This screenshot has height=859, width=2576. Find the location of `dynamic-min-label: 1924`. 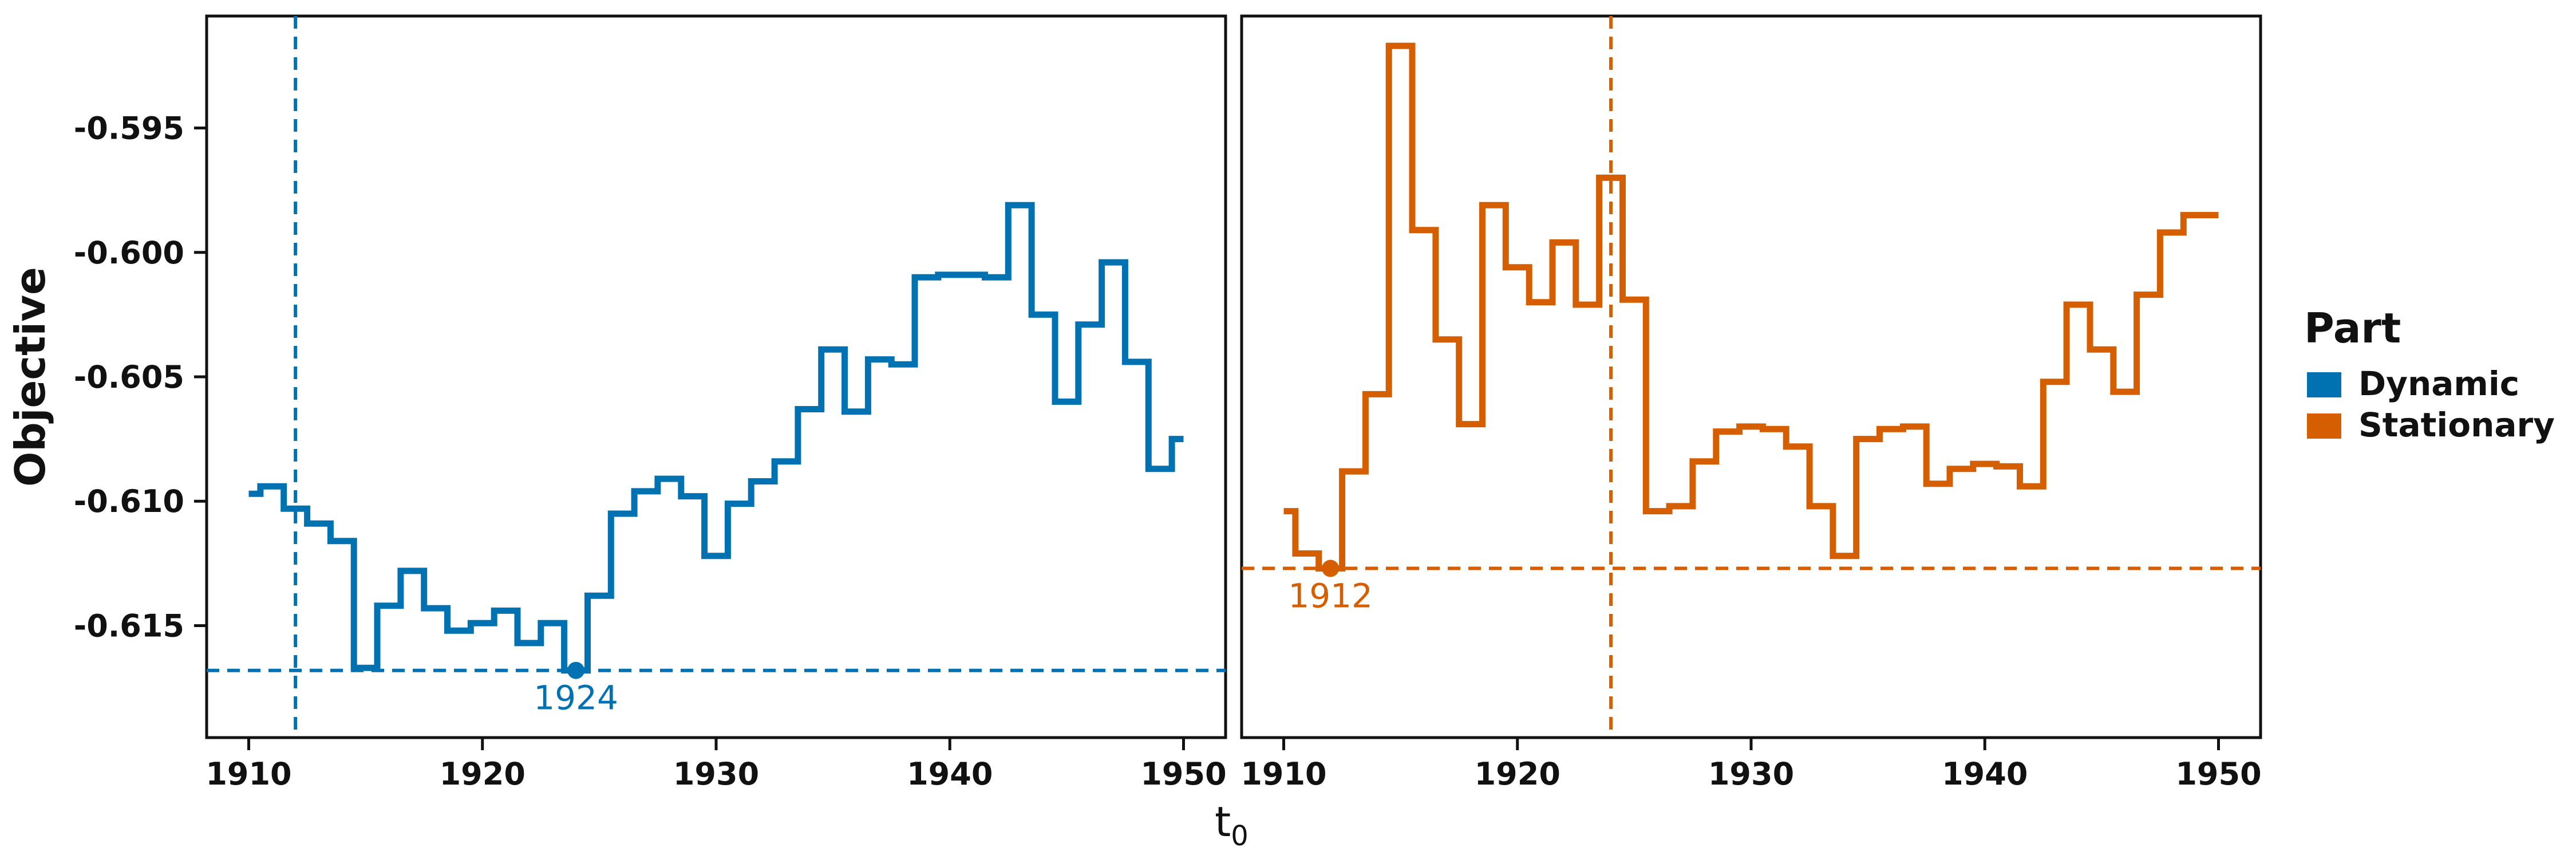

dynamic-min-label: 1924 is located at coordinates (576, 698).